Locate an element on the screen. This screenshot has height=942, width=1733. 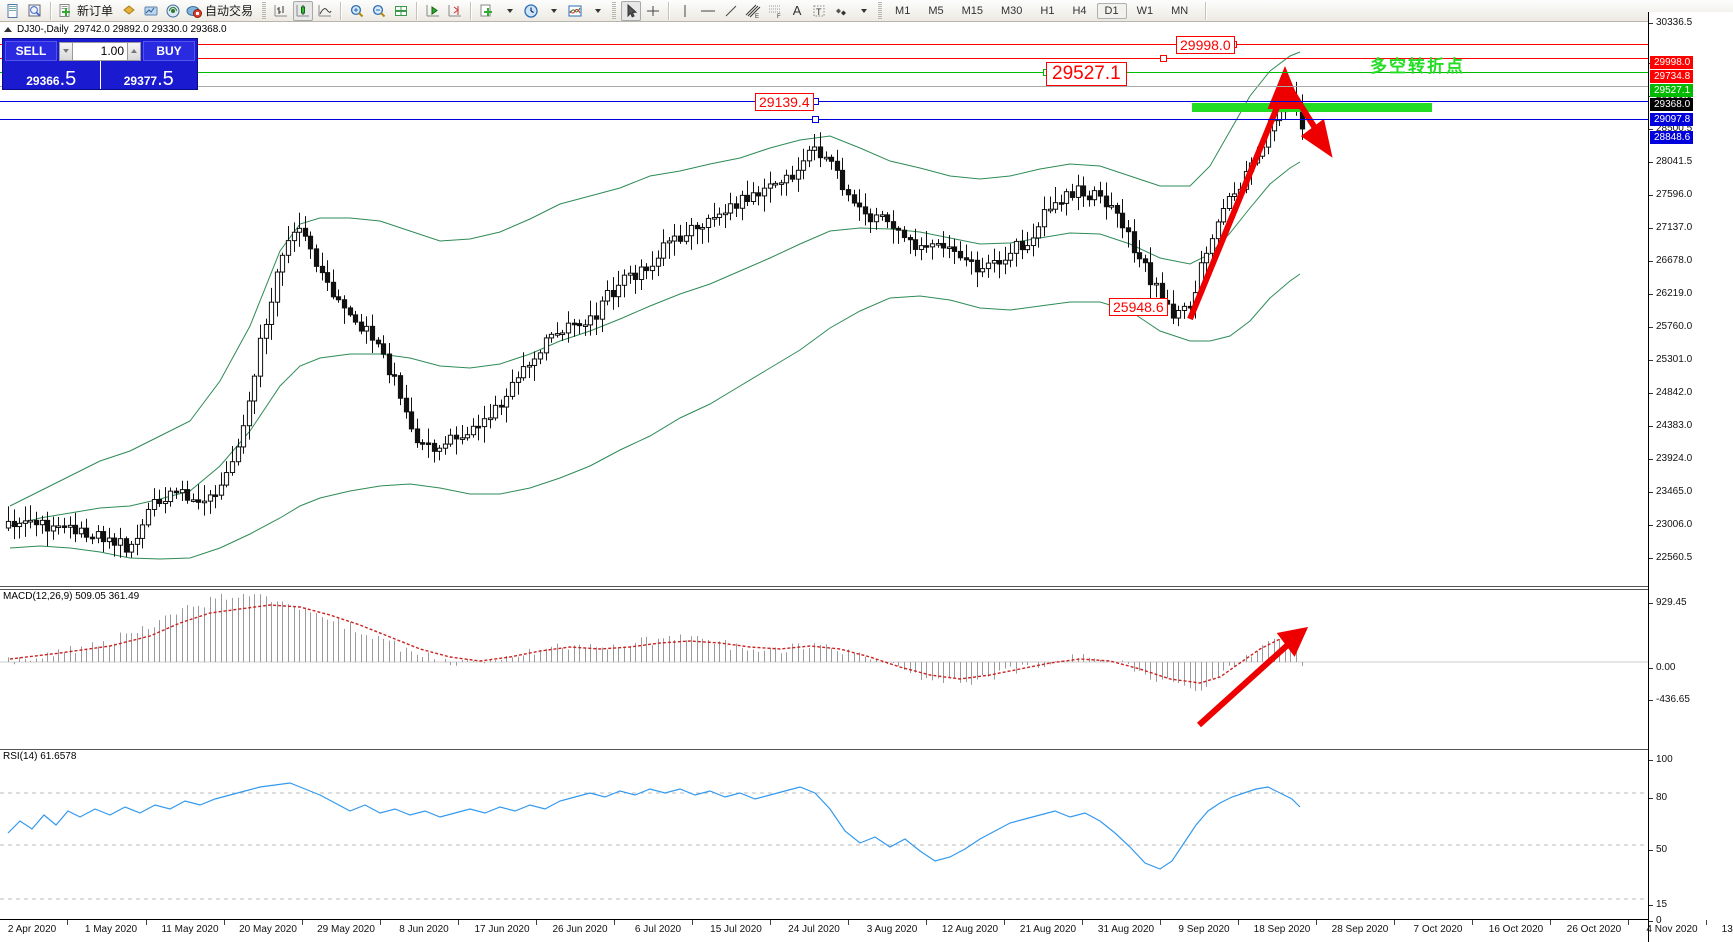
chart-shift-icon is located at coordinates (455, 11).